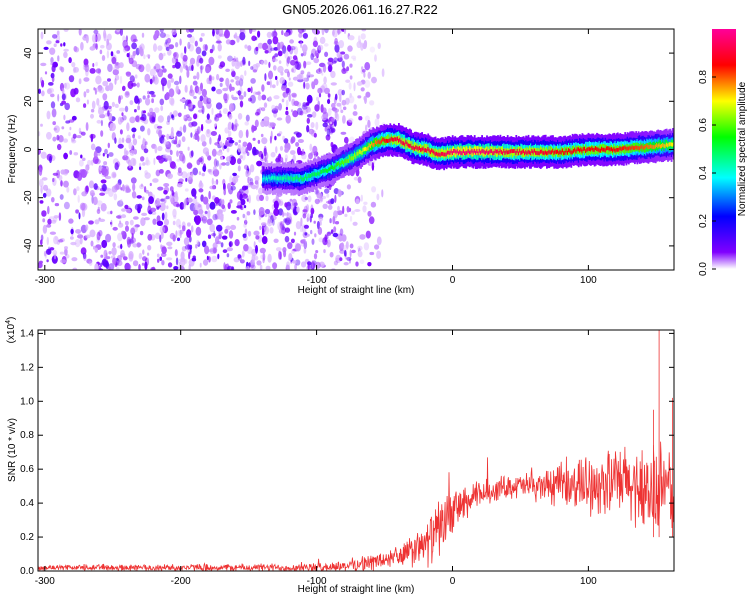 The width and height of the screenshot is (750, 600). Describe the element at coordinates (356, 589) in the screenshot. I see `snr-x-label: Height of straight line (km)` at that location.